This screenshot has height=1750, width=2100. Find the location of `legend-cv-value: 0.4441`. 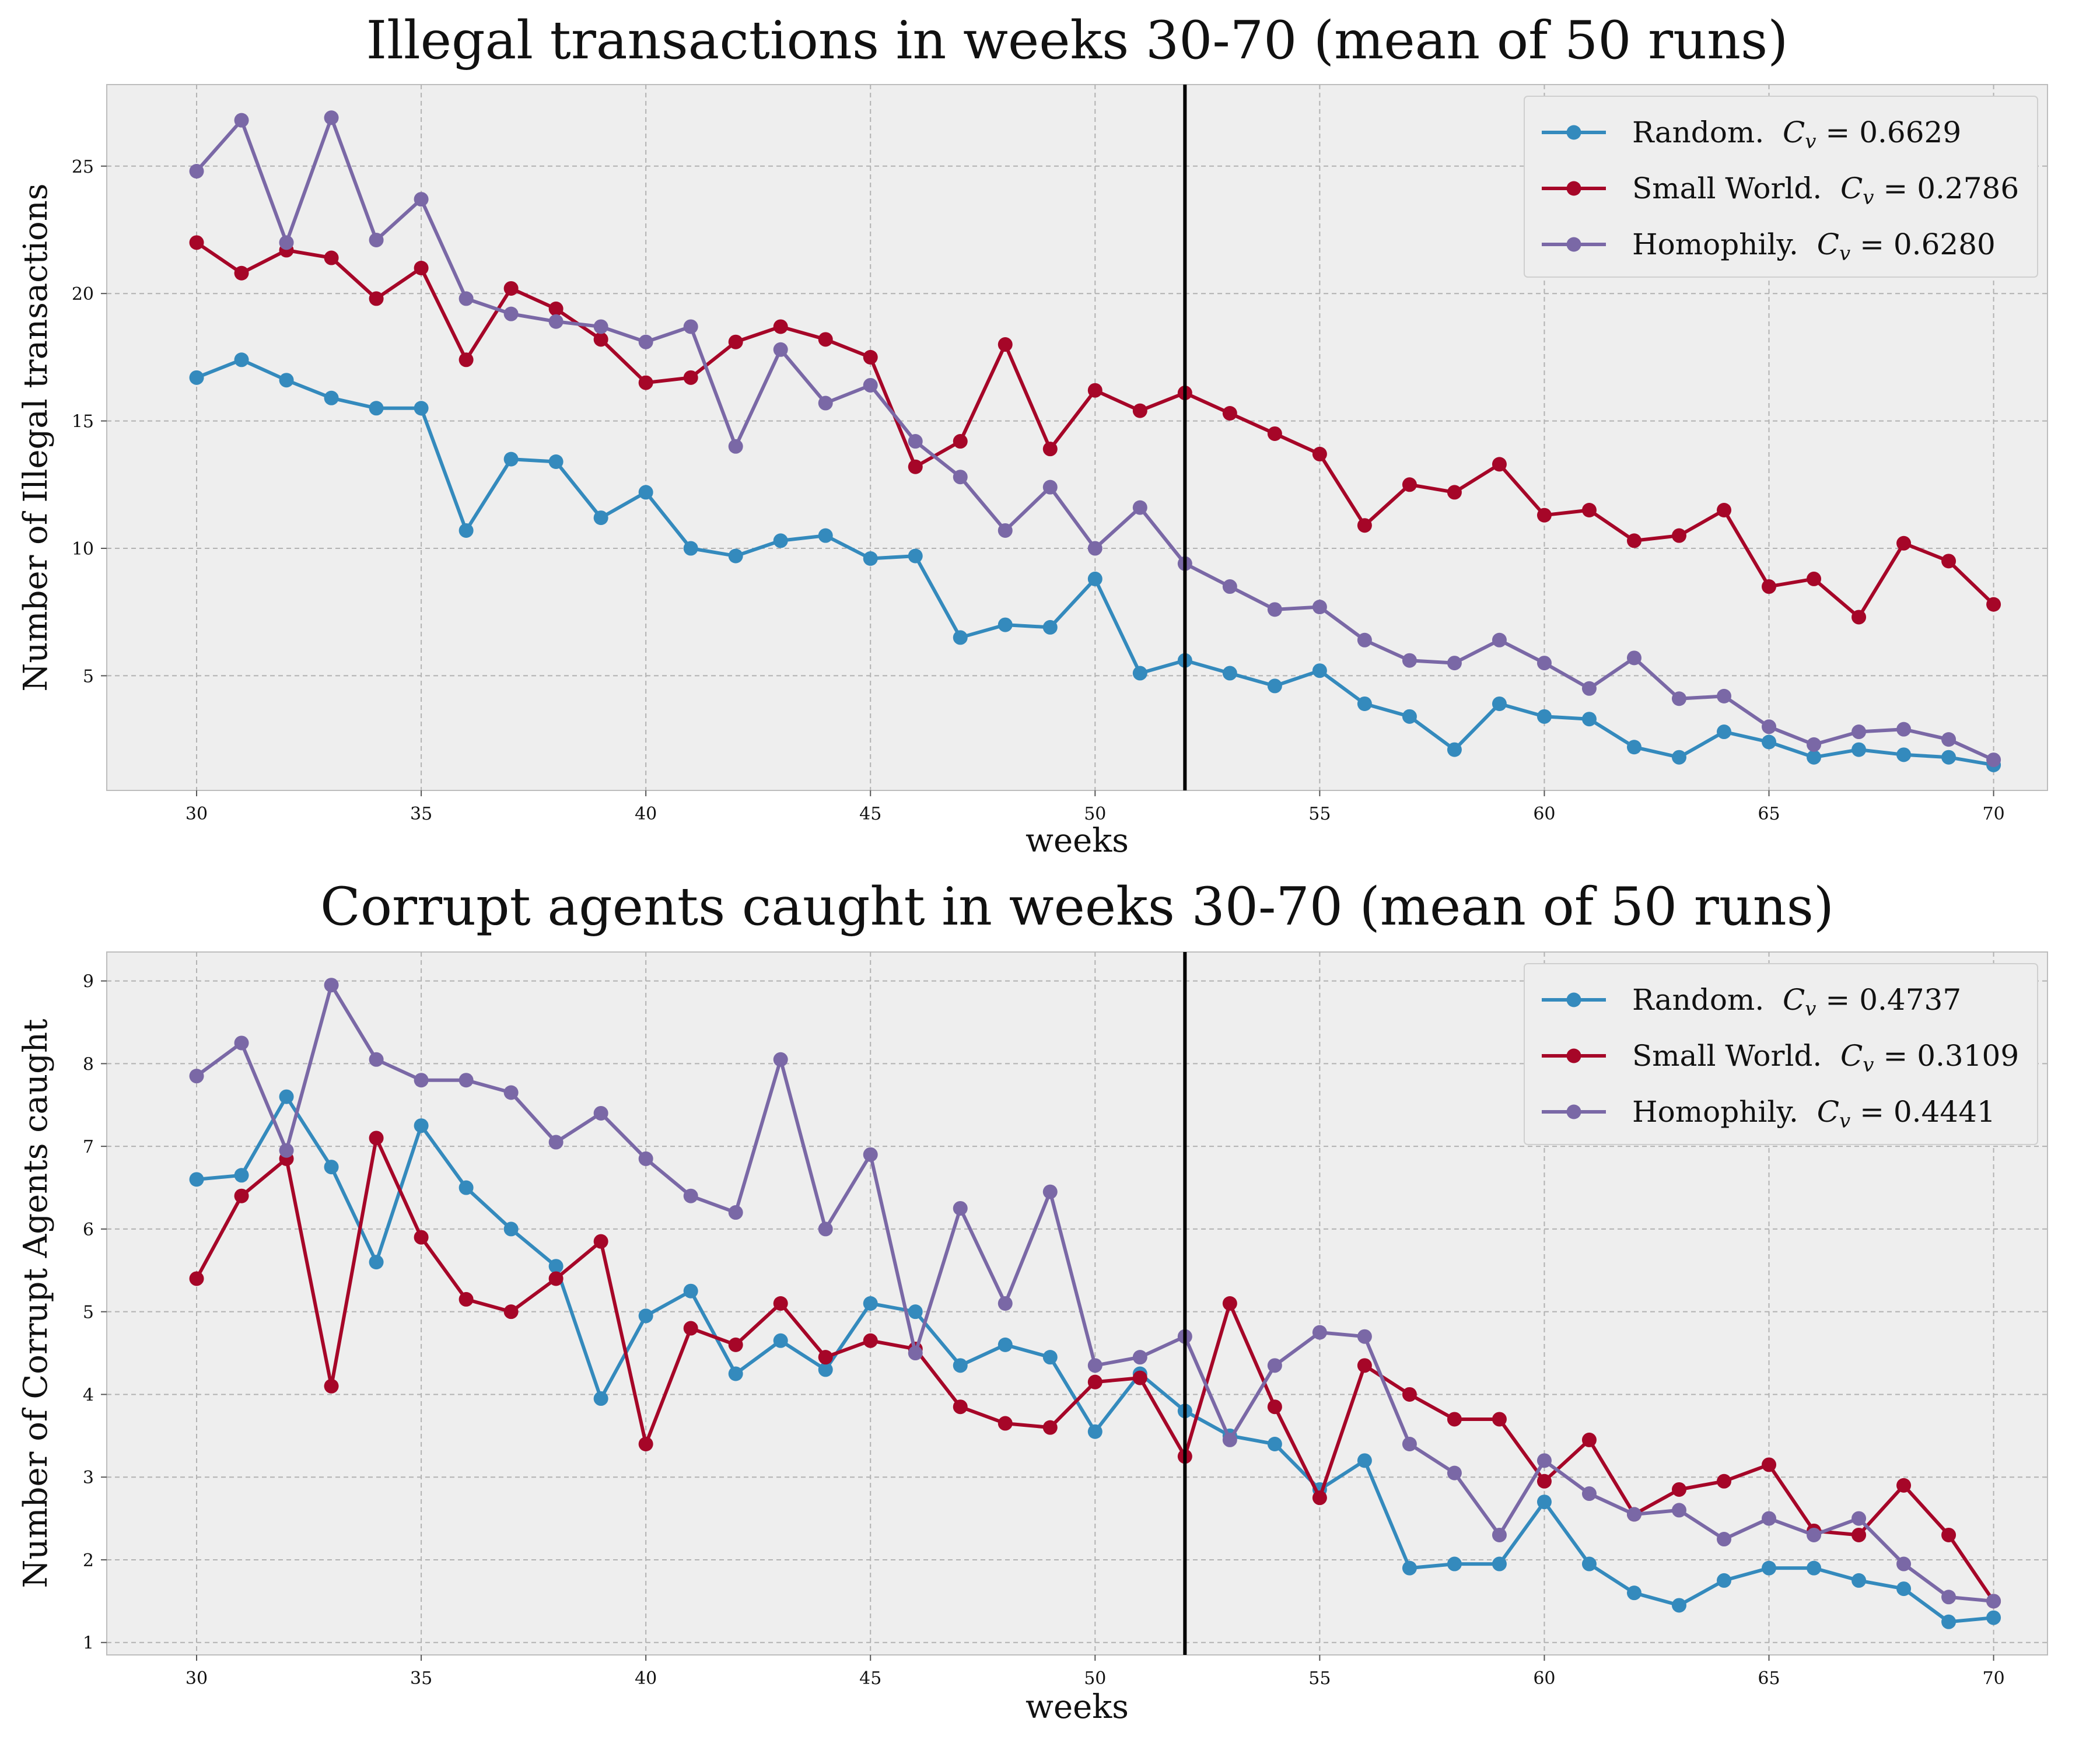

legend-cv-value: 0.4441 is located at coordinates (1945, 1112).